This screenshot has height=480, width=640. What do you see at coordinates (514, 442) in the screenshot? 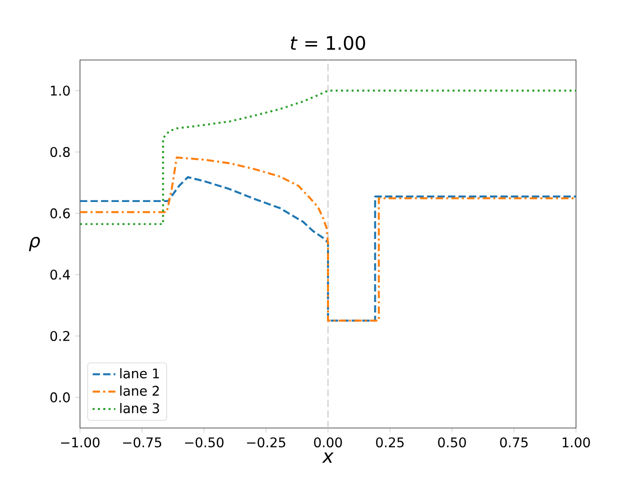
I see `x-tick-label: 0.75` at bounding box center [514, 442].